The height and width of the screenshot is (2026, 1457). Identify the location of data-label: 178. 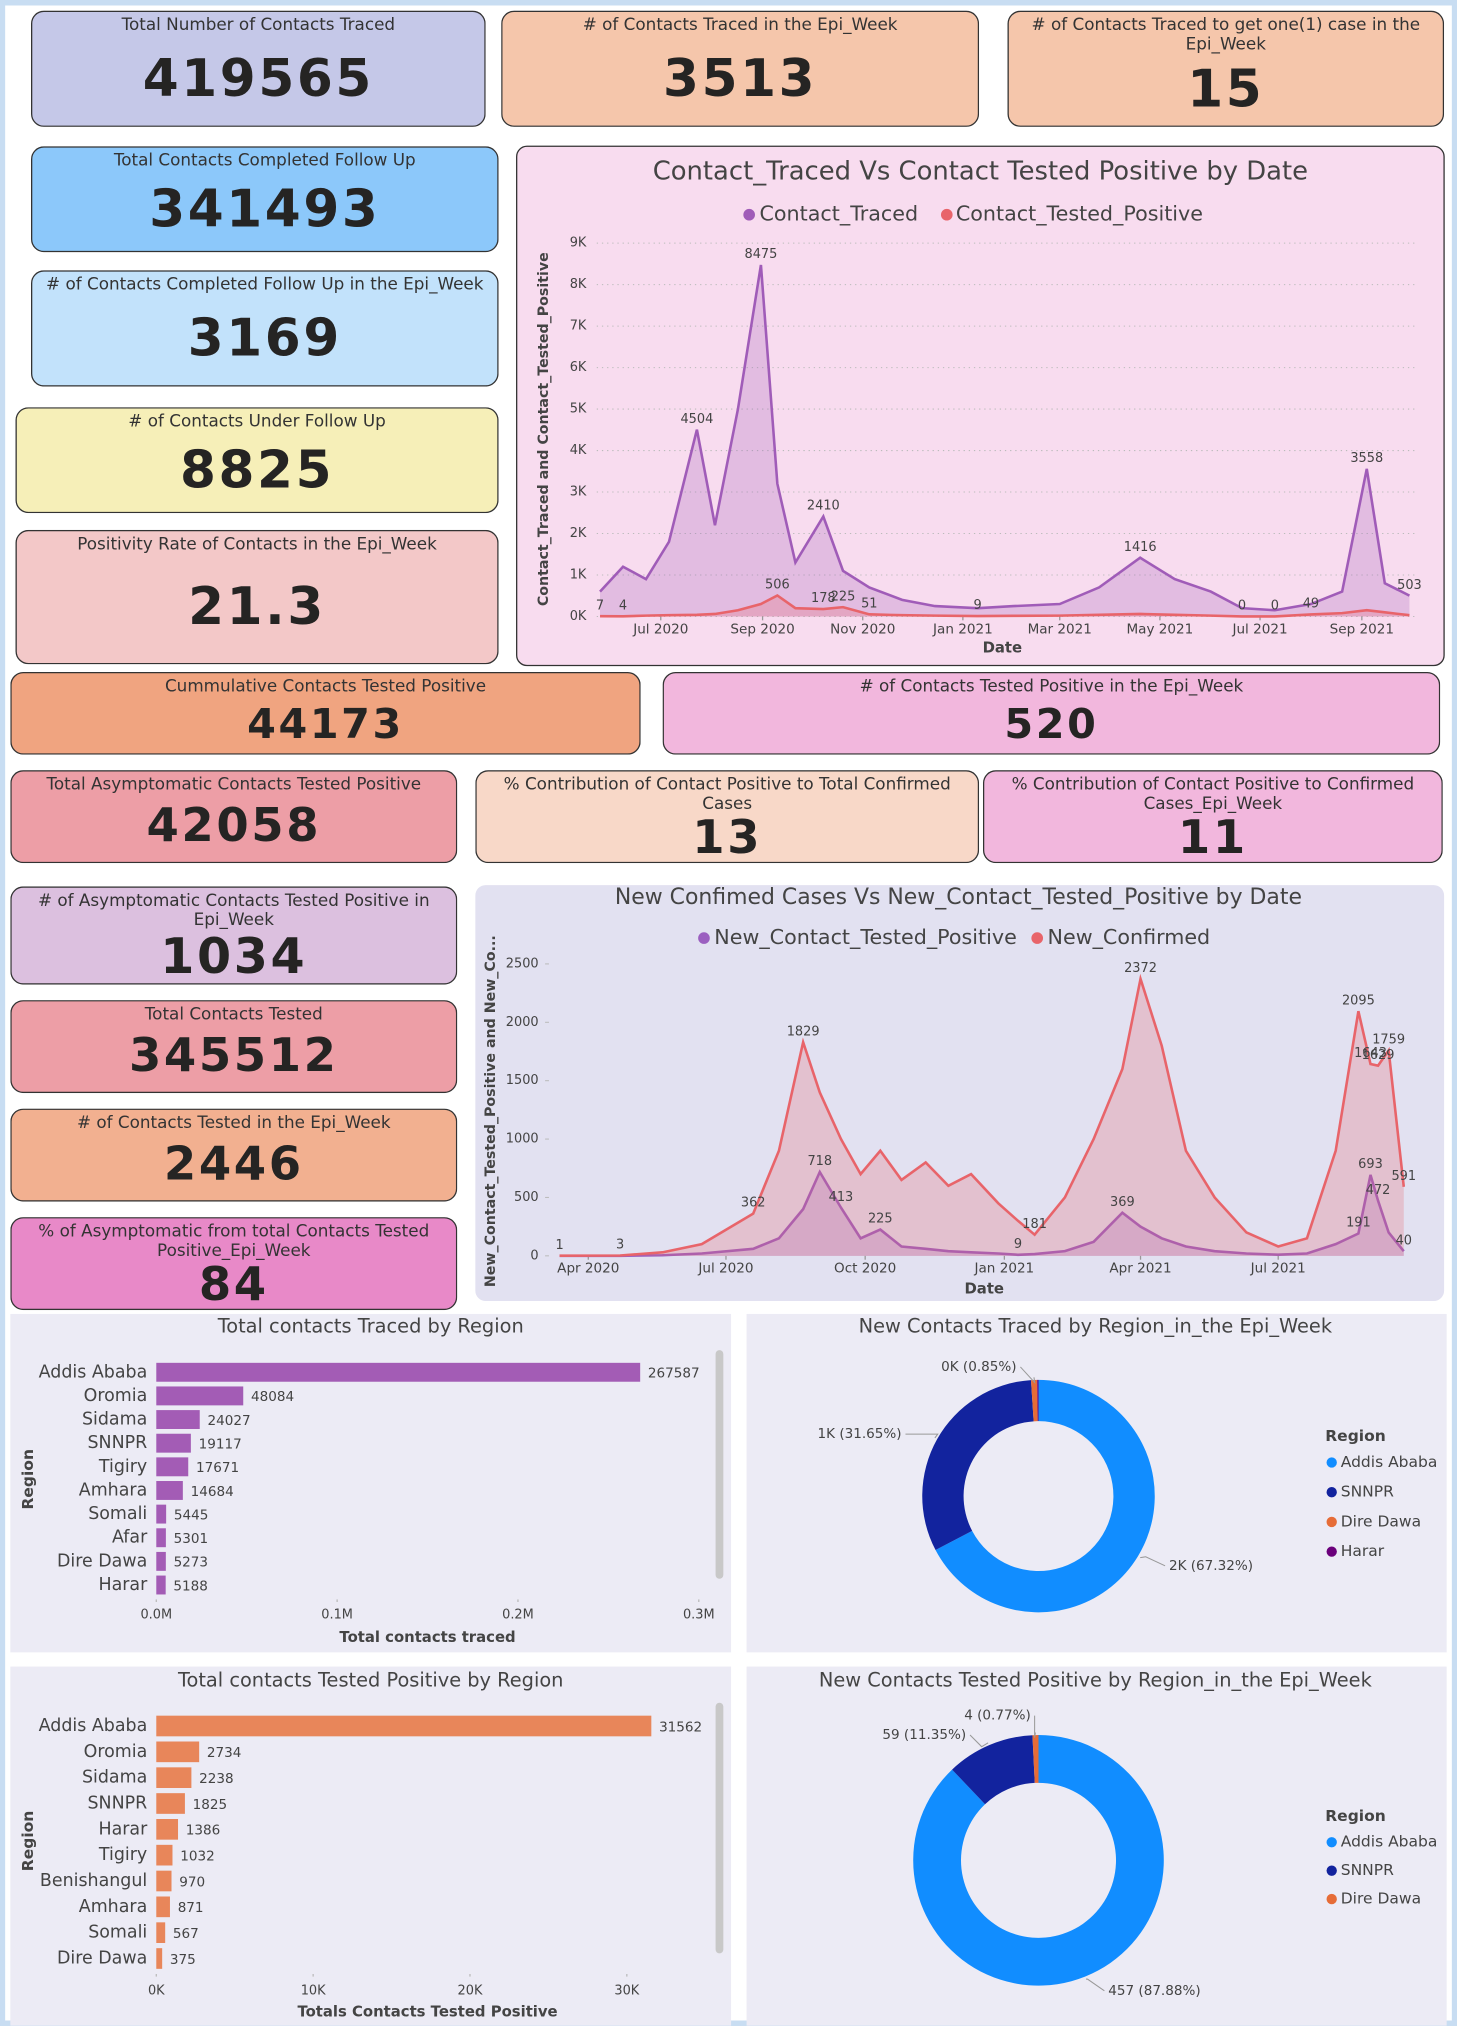
(823, 598).